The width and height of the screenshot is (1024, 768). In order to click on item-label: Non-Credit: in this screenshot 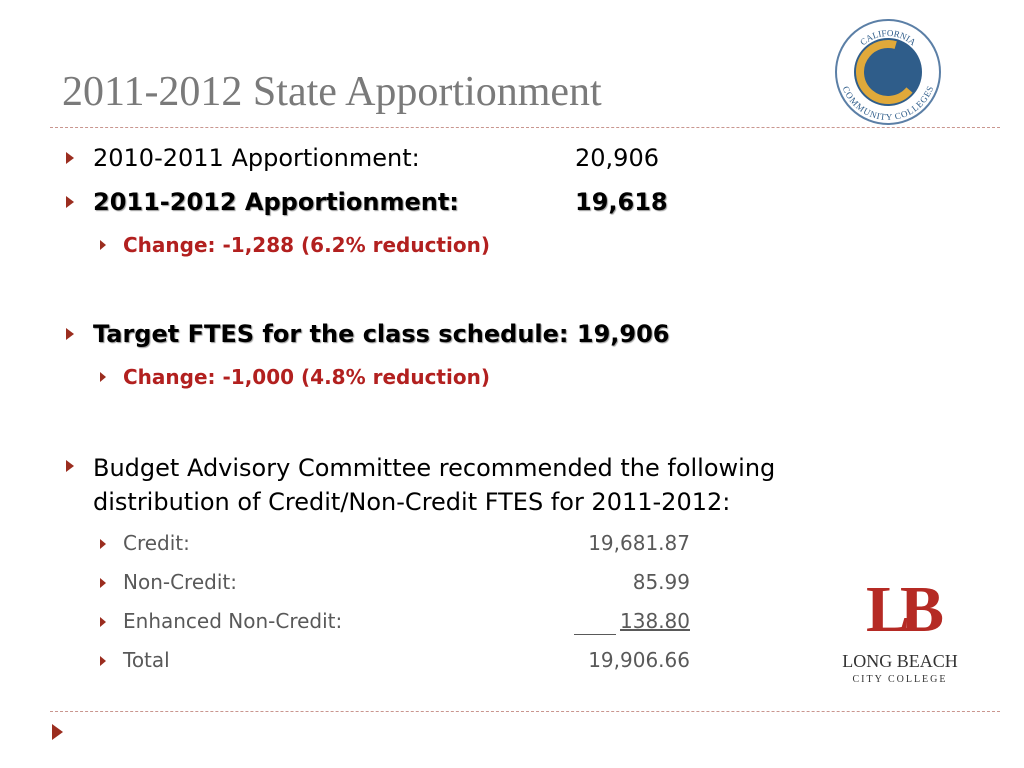, I will do `click(180, 582)`.